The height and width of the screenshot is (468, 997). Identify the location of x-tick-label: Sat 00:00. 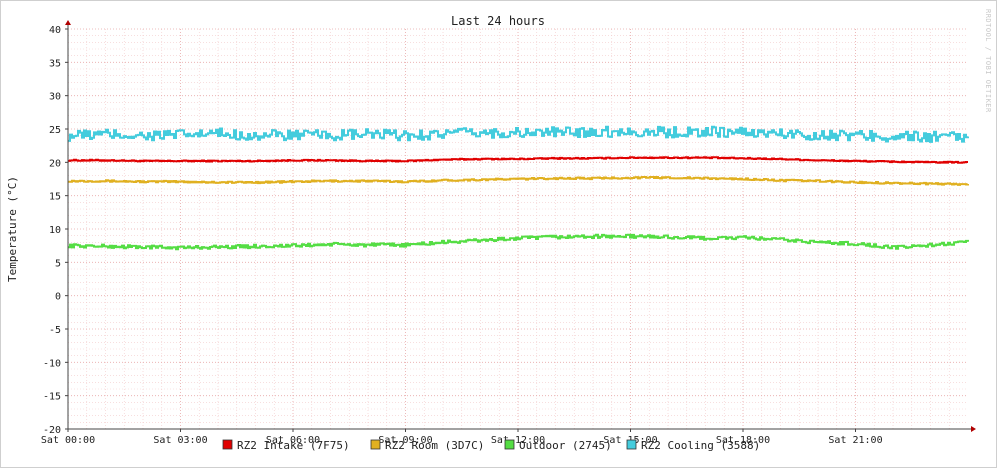
(68, 440).